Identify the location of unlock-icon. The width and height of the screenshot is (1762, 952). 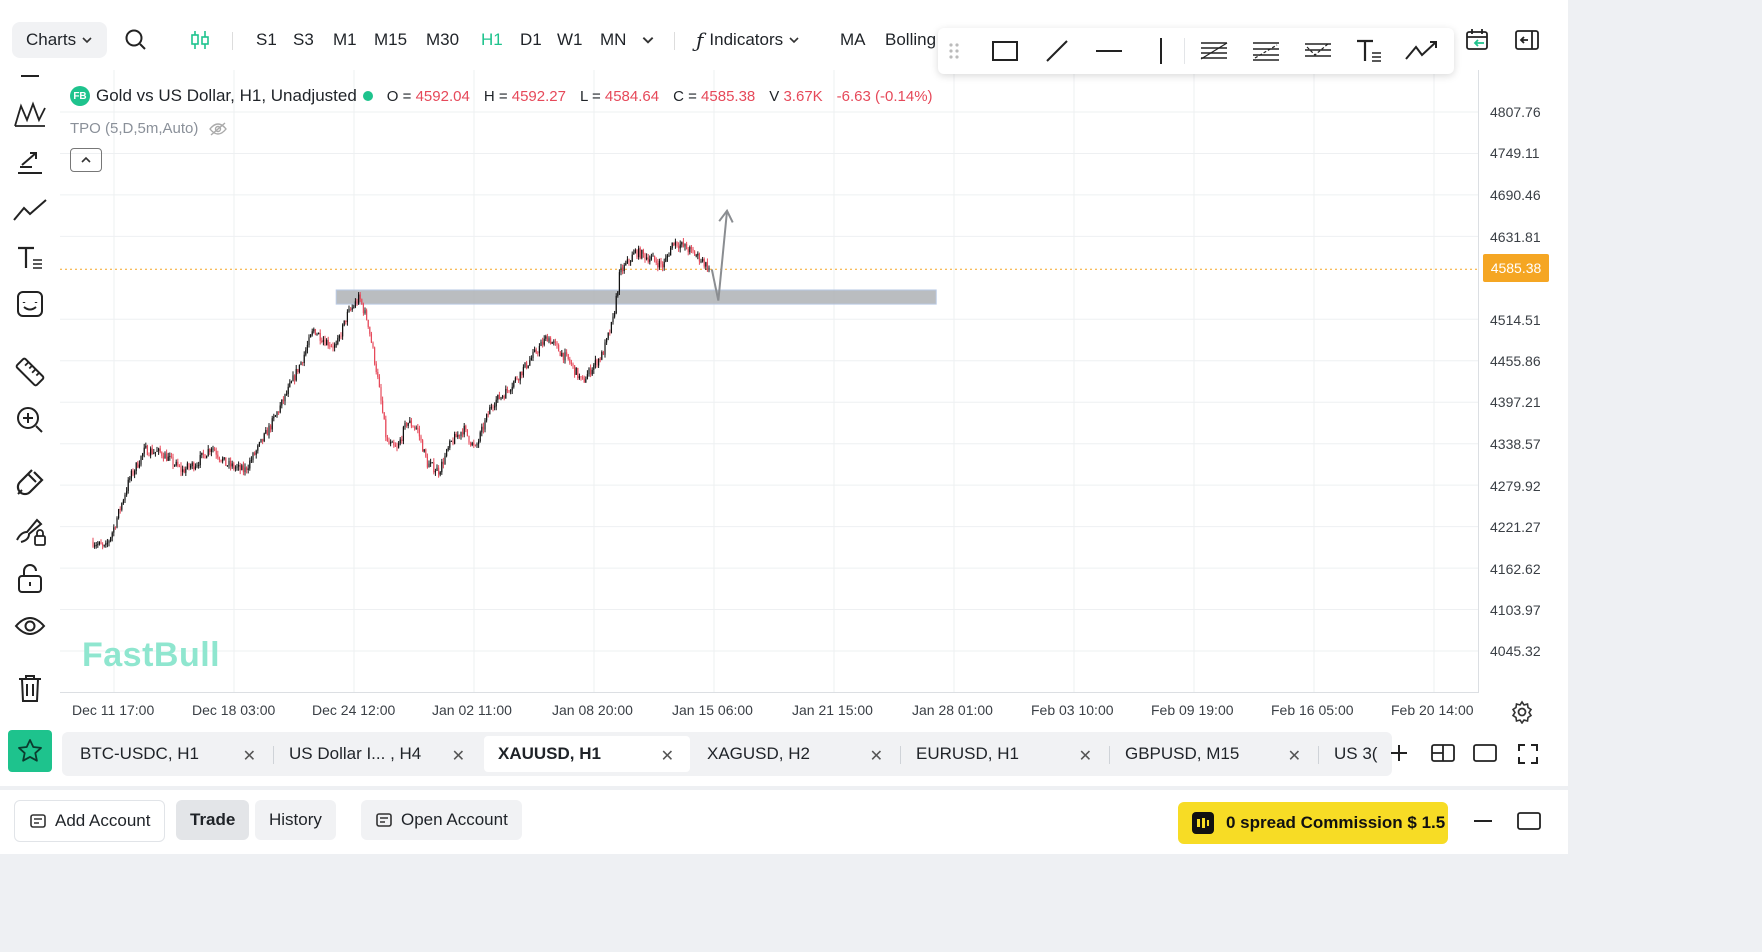
(30, 578).